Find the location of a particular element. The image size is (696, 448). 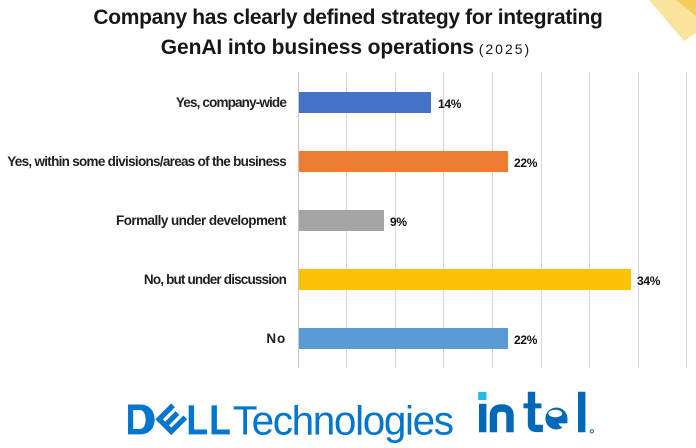

svg-text: Technologies is located at coordinates (343, 421).